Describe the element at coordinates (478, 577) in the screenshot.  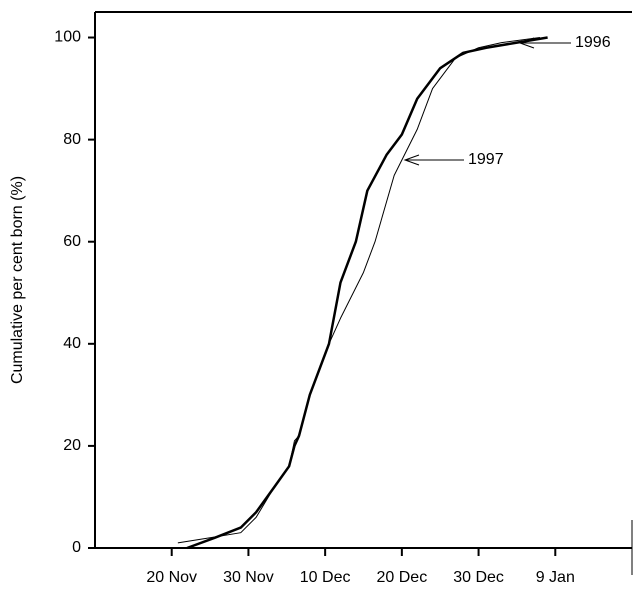
I see `x-tick-label: 30 Dec` at that location.